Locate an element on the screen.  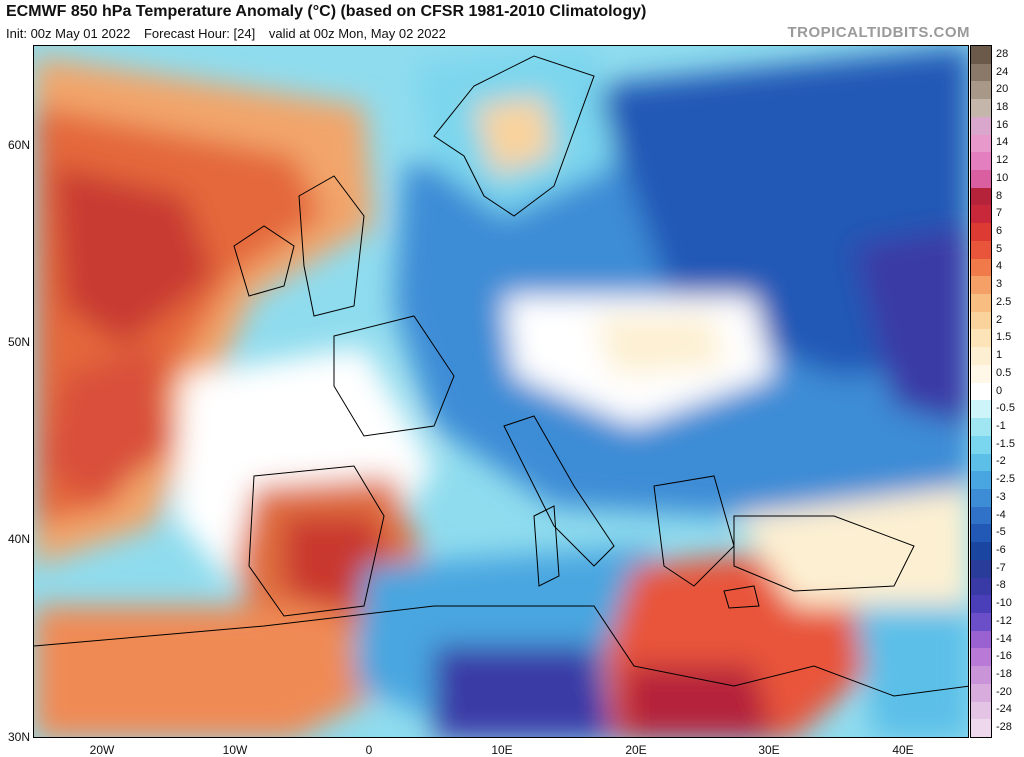
colorbar-label: 5 is located at coordinates (999, 248).